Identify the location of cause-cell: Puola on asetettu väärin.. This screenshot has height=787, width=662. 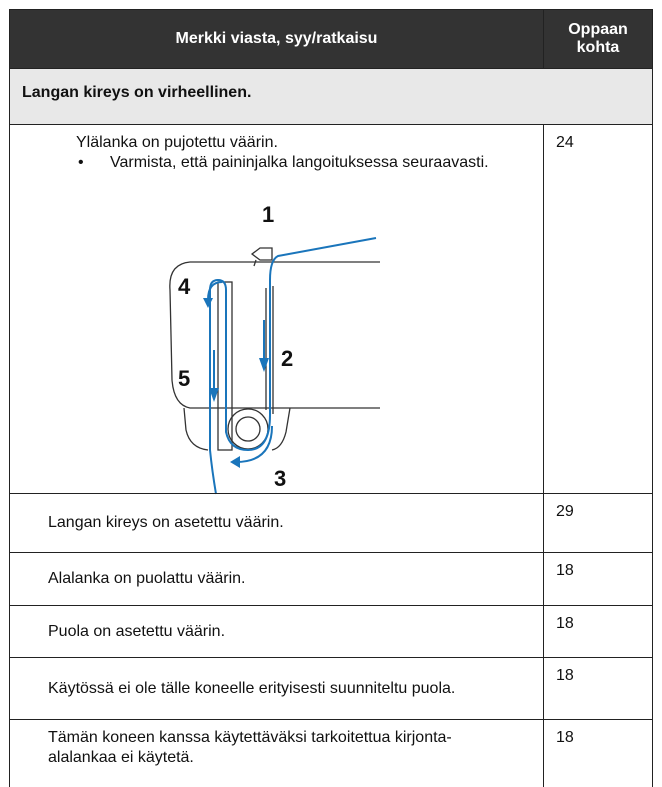
(276, 631).